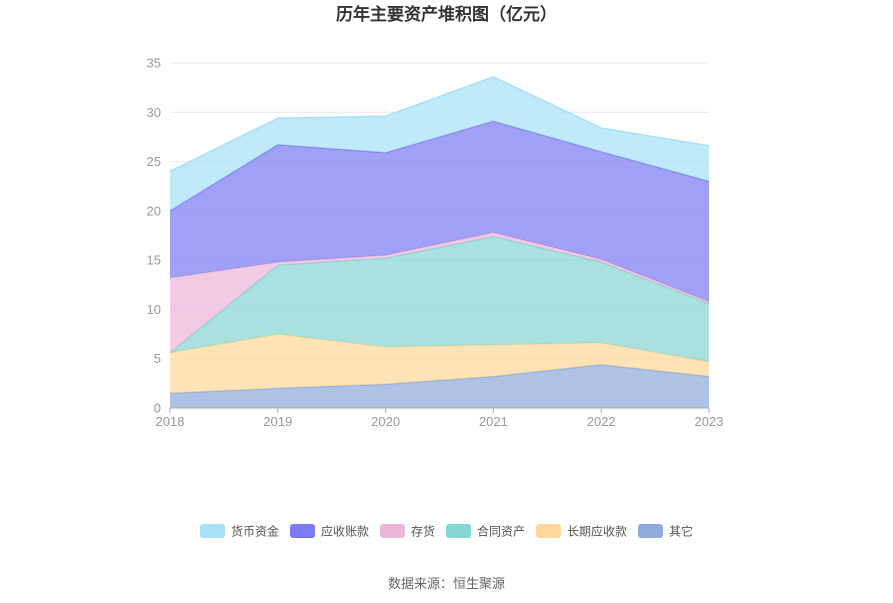 The height and width of the screenshot is (603, 893). What do you see at coordinates (681, 531) in the screenshot?
I see `legend-label: 其它` at bounding box center [681, 531].